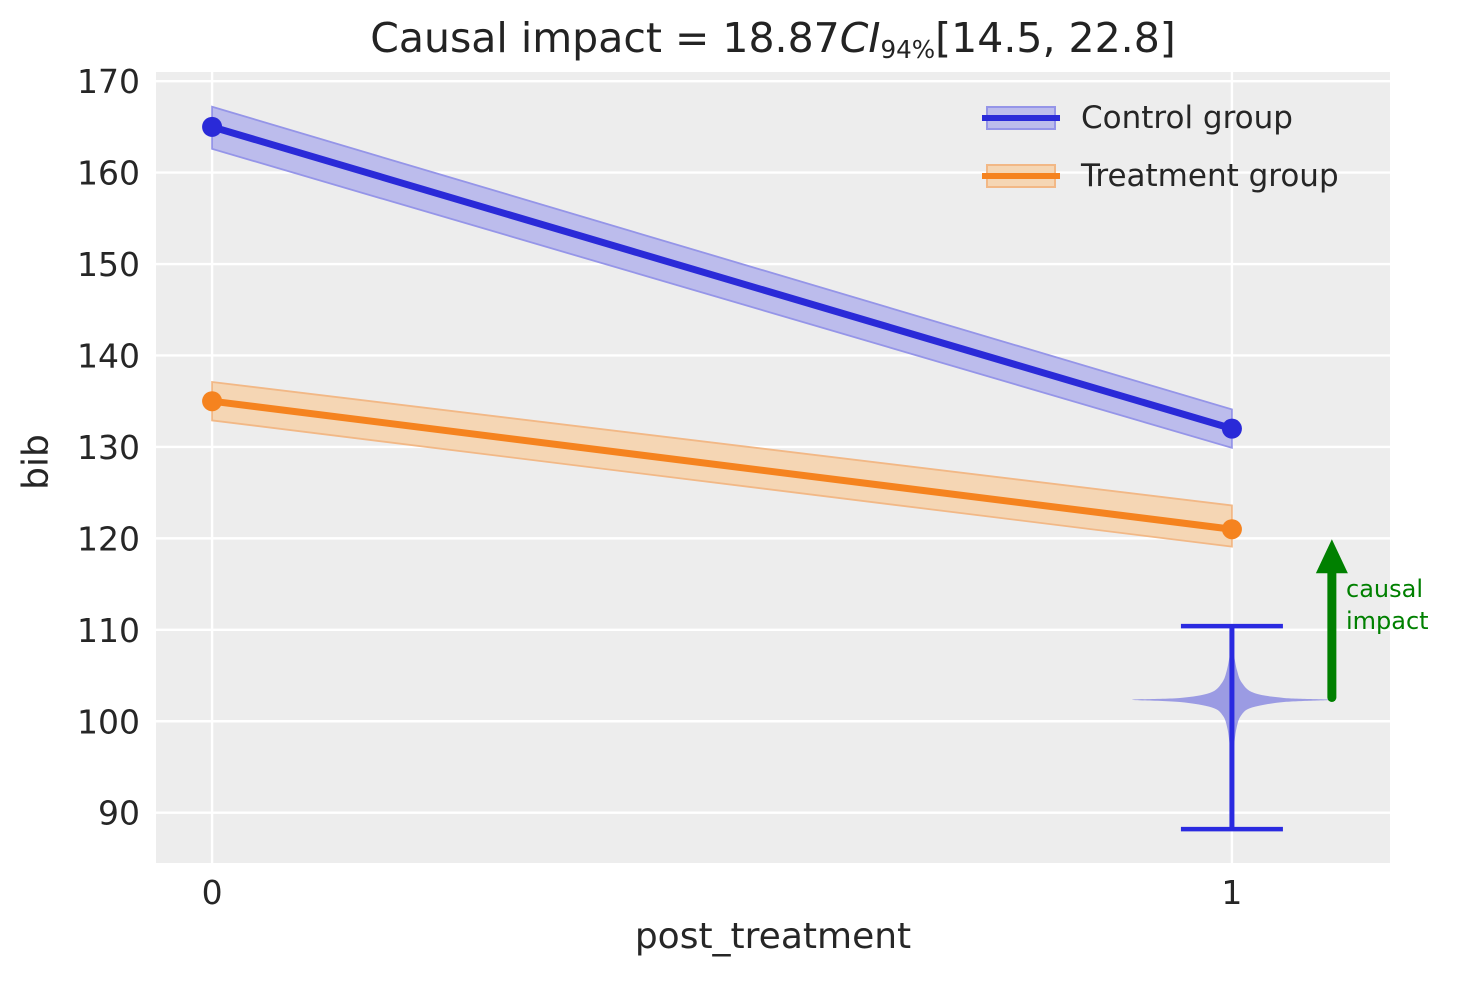  I want to click on control-group-line-swatch, so click(1021, 118).